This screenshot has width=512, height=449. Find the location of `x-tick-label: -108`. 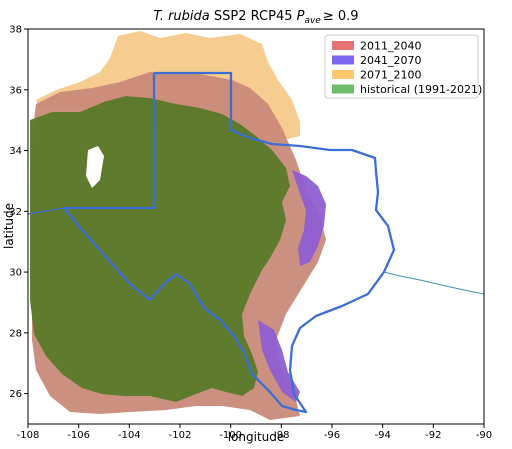

x-tick-label: -108 is located at coordinates (28, 435).